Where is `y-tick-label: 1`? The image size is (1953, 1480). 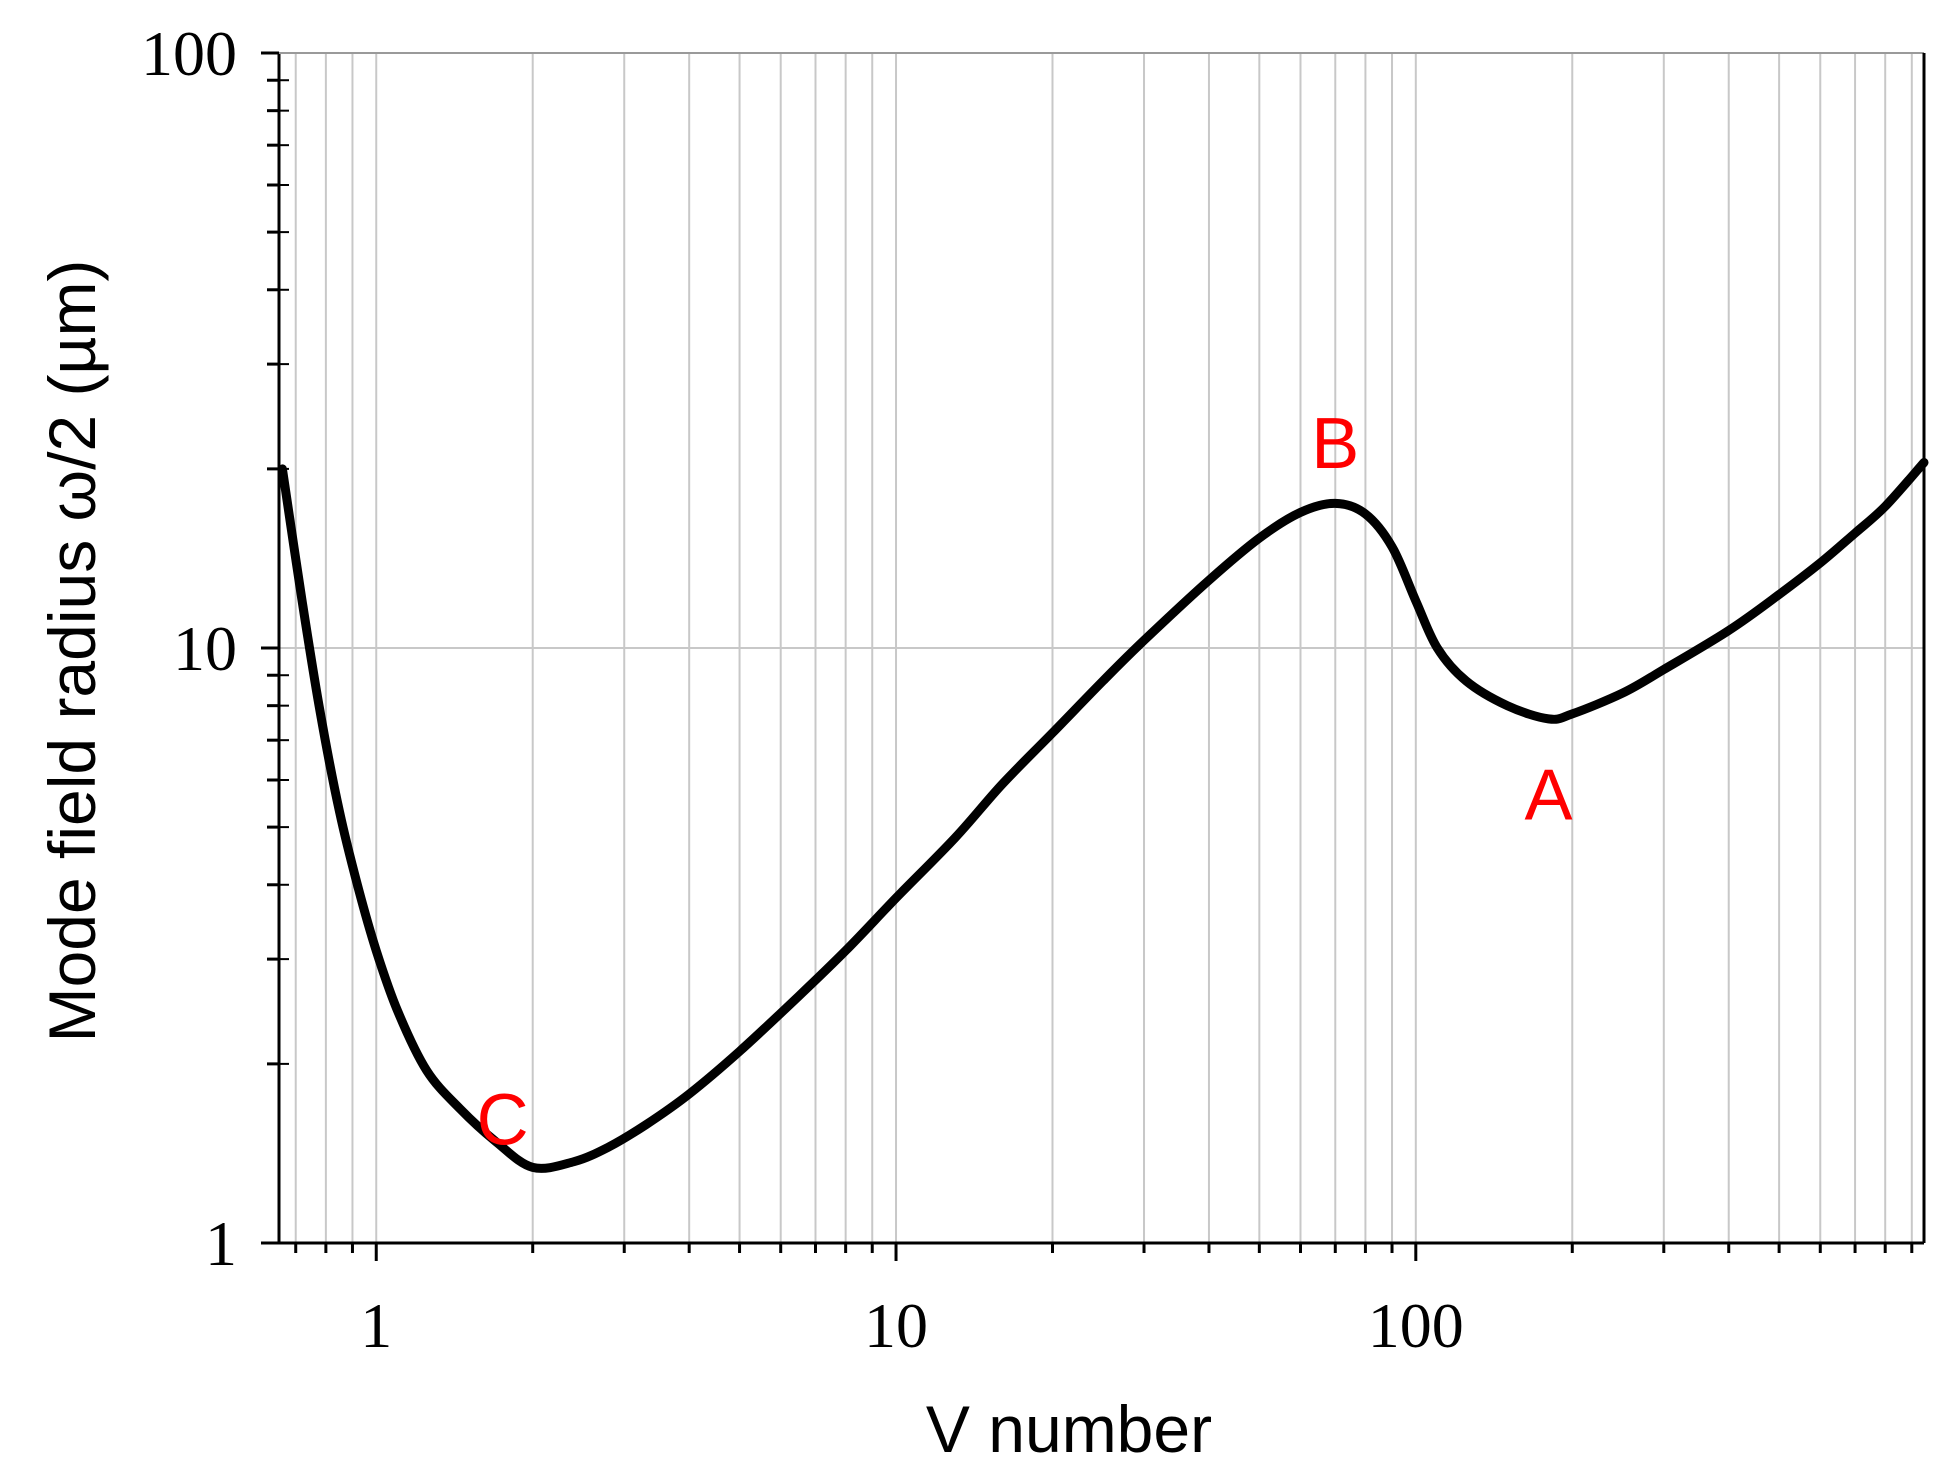 y-tick-label: 1 is located at coordinates (221, 1243).